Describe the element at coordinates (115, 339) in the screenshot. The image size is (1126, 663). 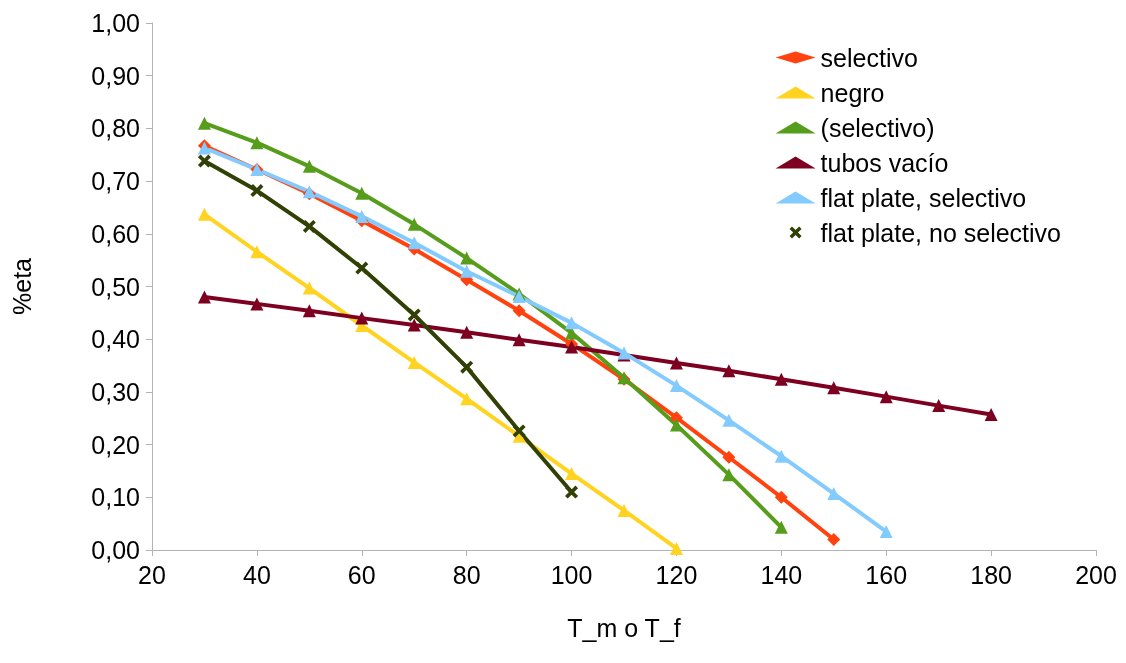
I see `y-tick-label: 0,40` at that location.